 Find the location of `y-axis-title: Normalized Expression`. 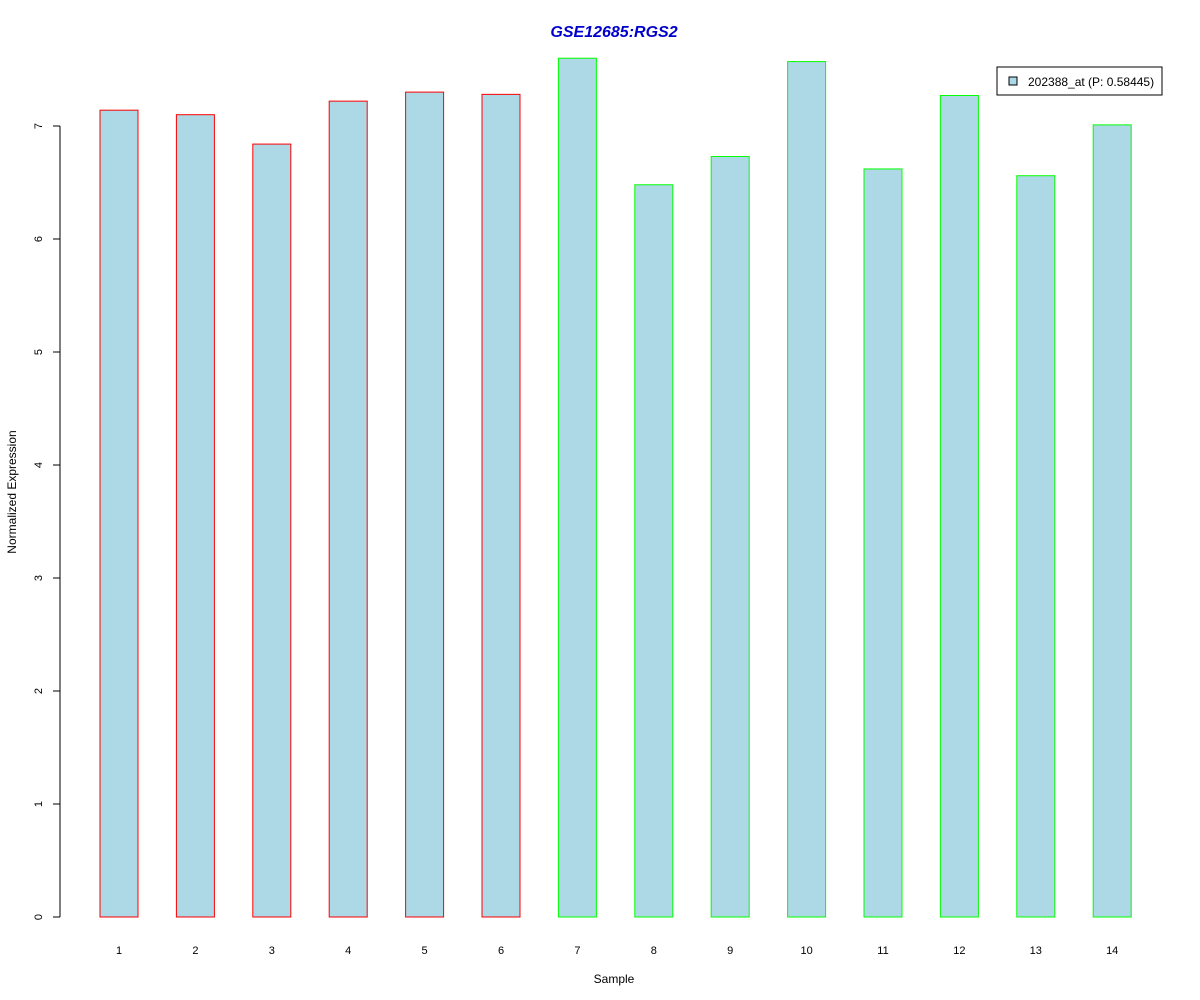

y-axis-title: Normalized Expression is located at coordinates (12, 491).